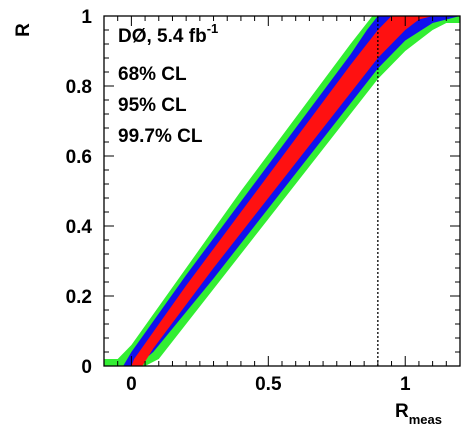 The width and height of the screenshot is (466, 427). What do you see at coordinates (79, 87) in the screenshot?
I see `y-tick-label: 0.8` at bounding box center [79, 87].